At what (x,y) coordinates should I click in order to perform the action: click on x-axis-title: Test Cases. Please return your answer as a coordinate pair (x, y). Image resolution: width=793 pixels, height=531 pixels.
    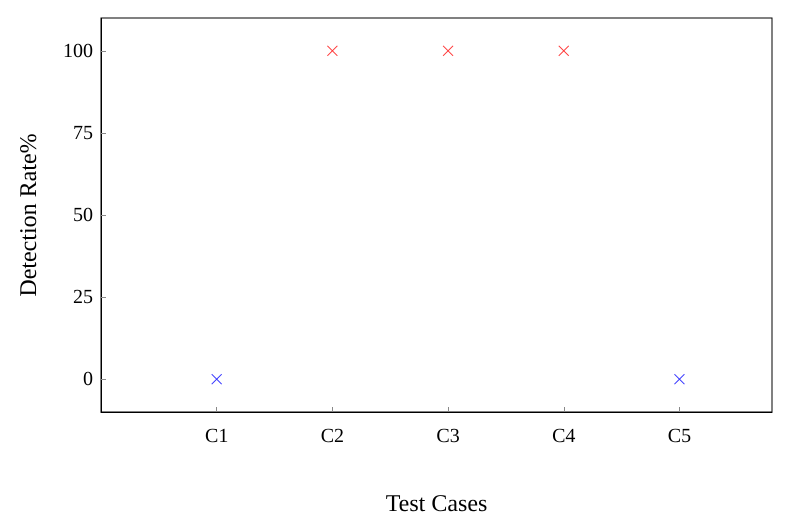
    Looking at the image, I should click on (437, 504).